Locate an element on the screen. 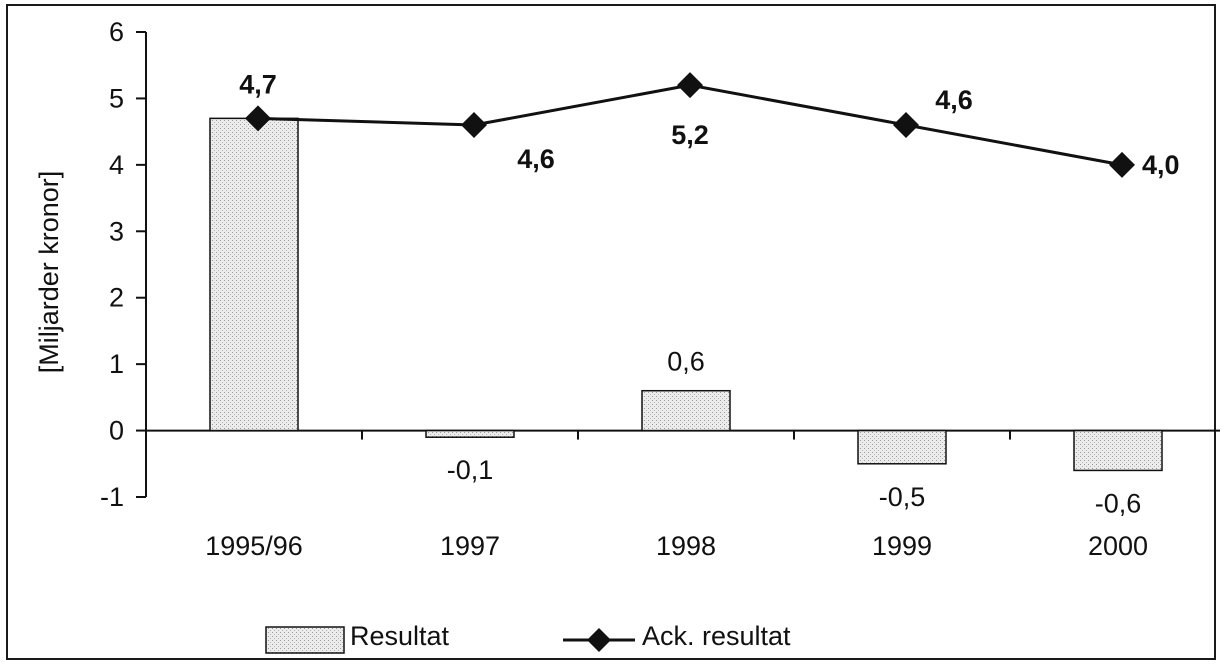  x-tick-label: 1999 is located at coordinates (902, 546).